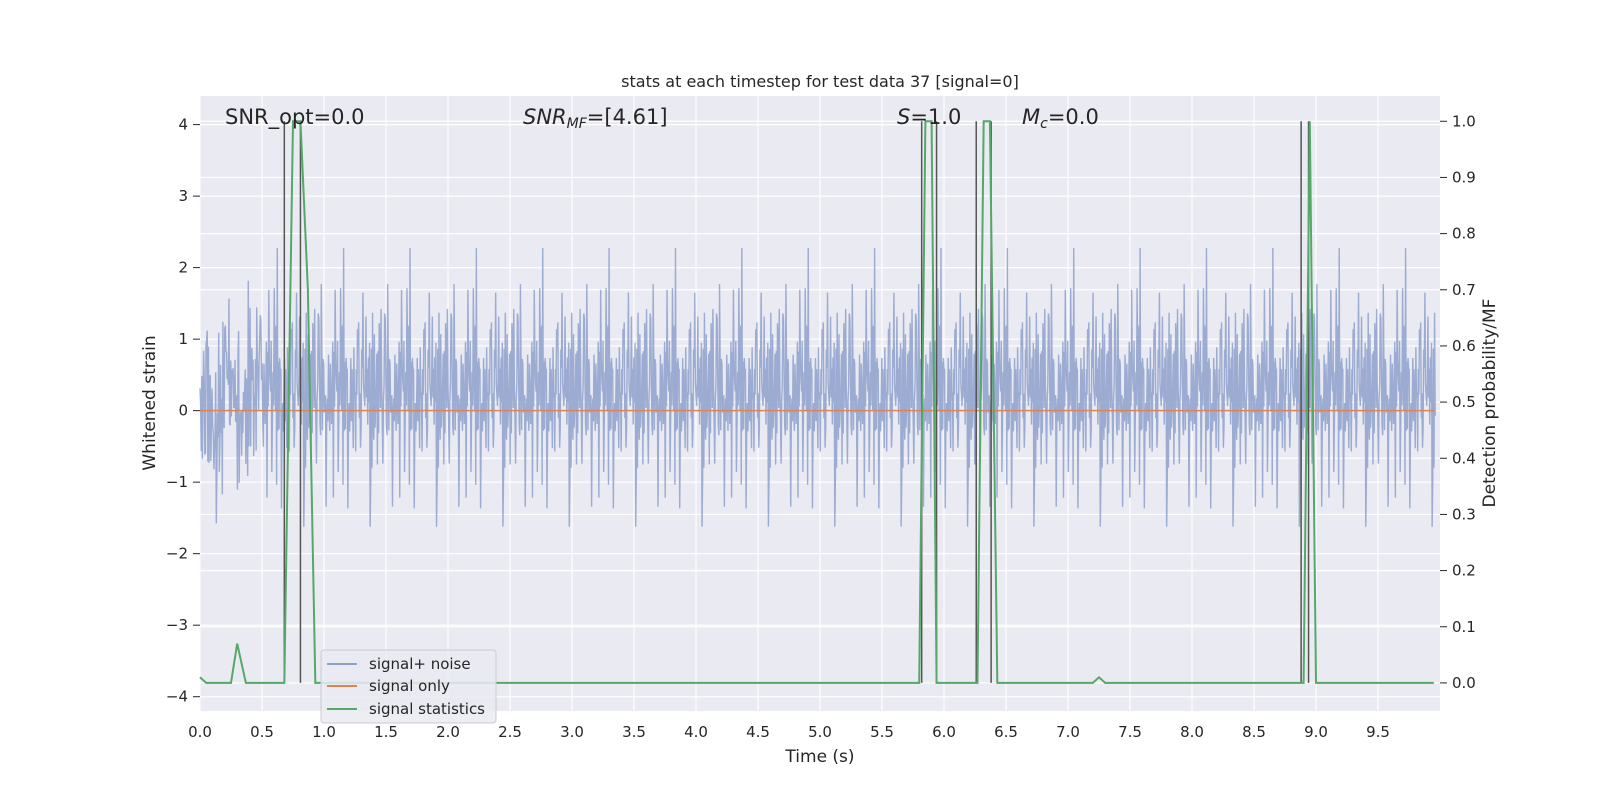  I want to click on x-tick-label: 3.5, so click(634, 732).